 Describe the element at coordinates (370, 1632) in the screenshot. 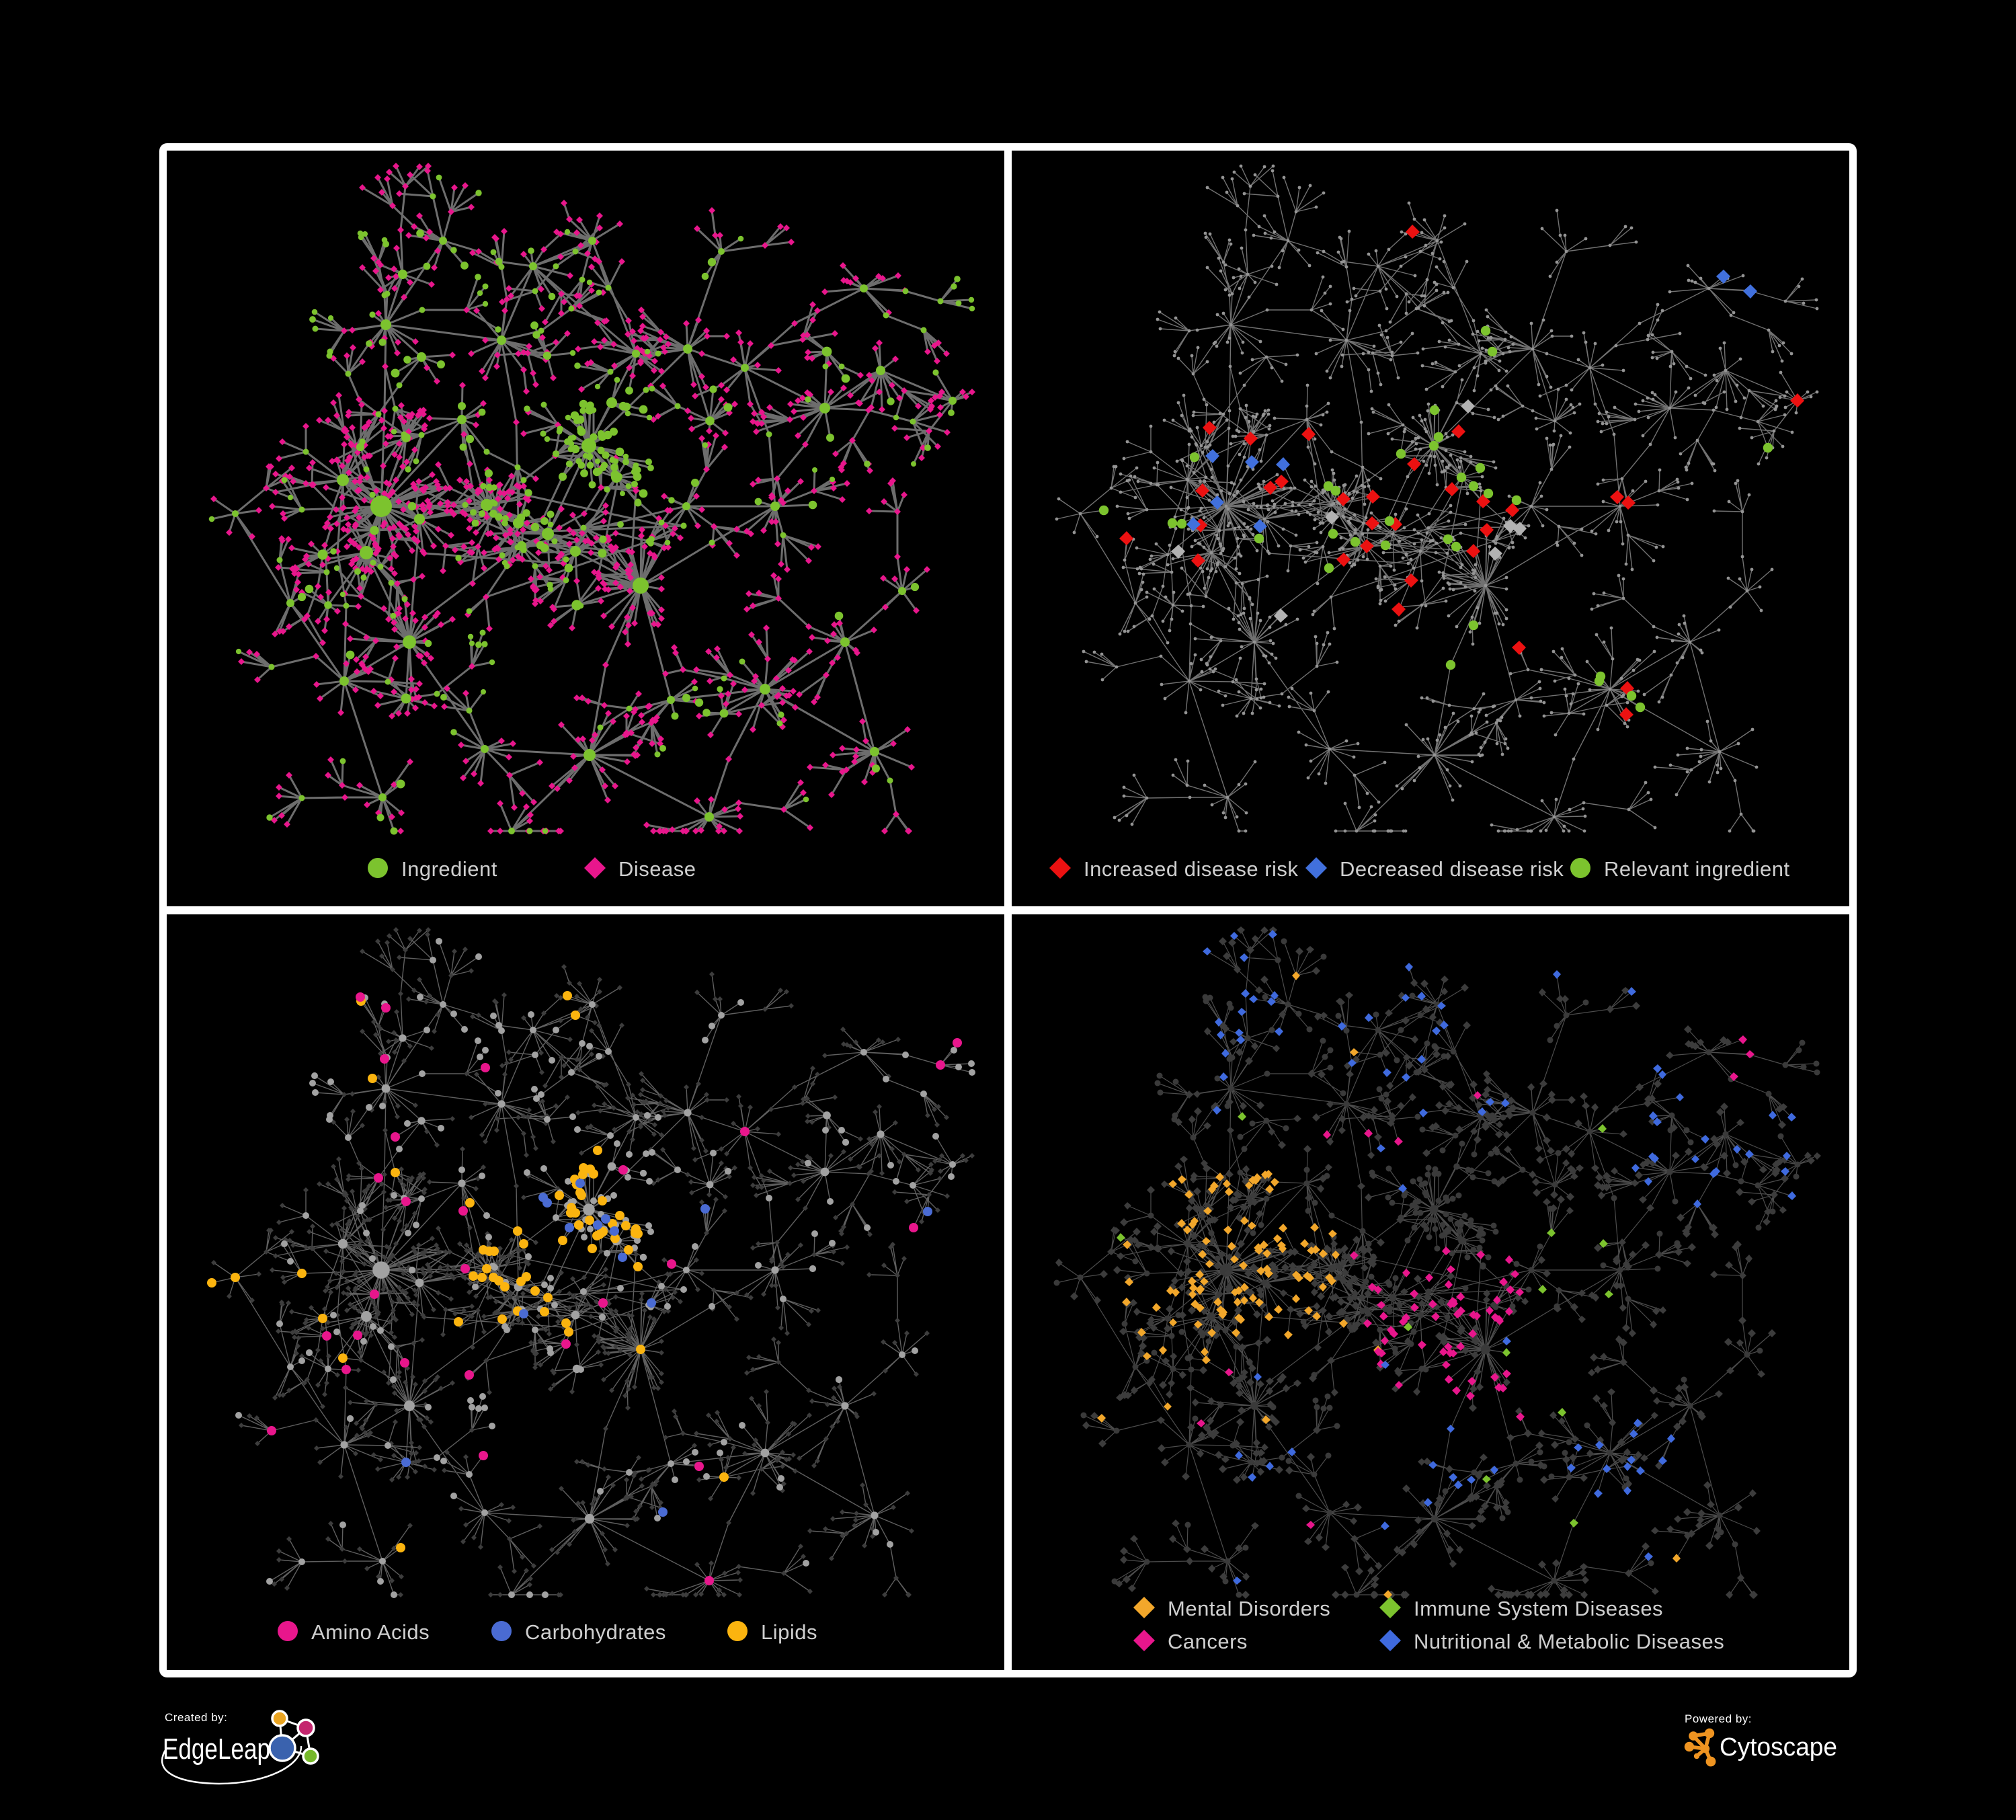

I see `svg-text: Amino Acids` at that location.